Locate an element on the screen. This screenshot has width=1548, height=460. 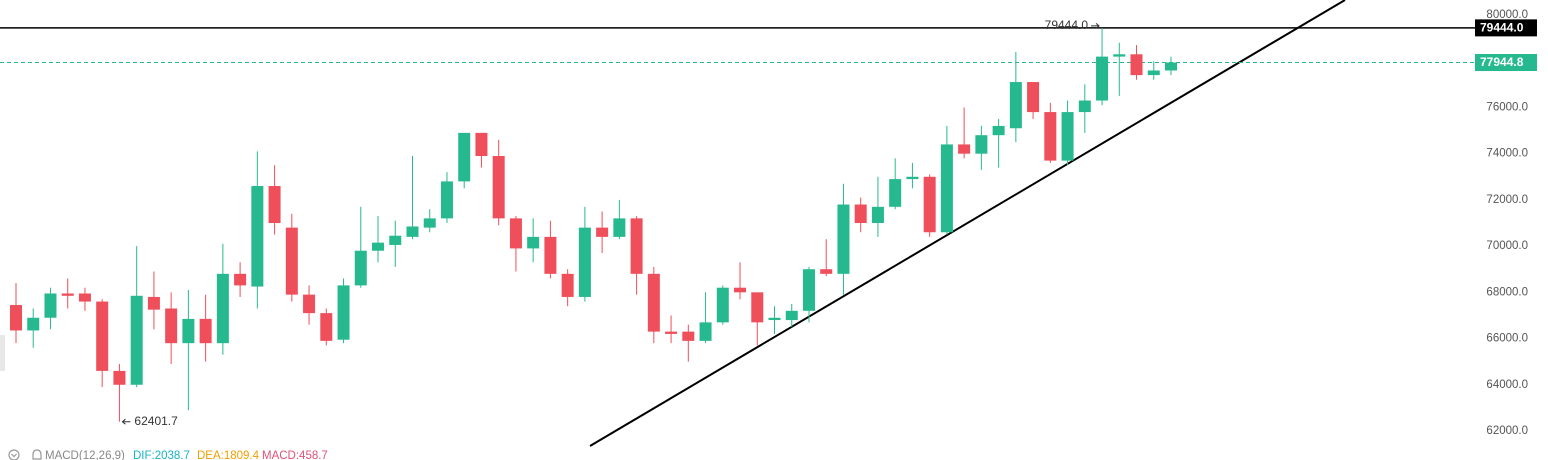
side-tab is located at coordinates (2, 353).